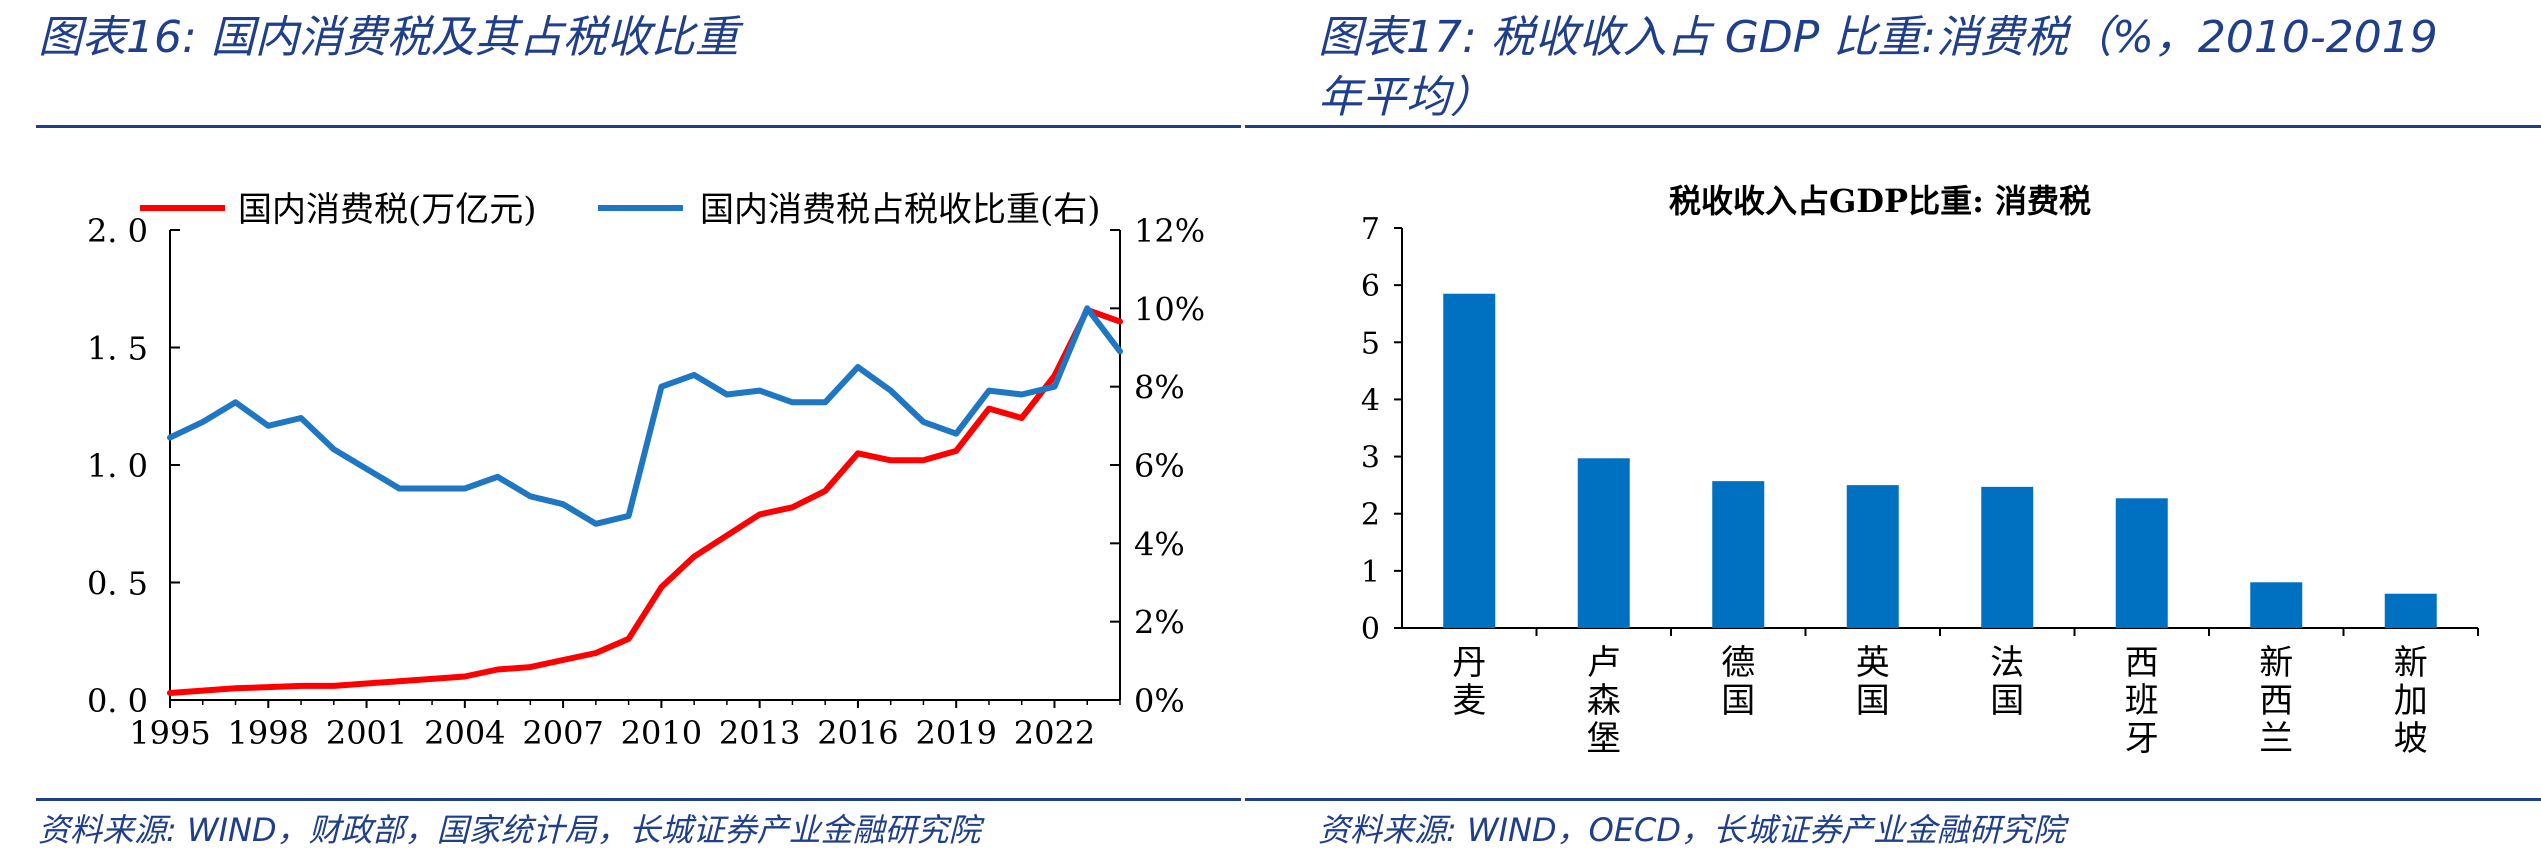 The height and width of the screenshot is (855, 2541). What do you see at coordinates (2276, 701) in the screenshot?
I see `bar-category-label: 新西兰` at bounding box center [2276, 701].